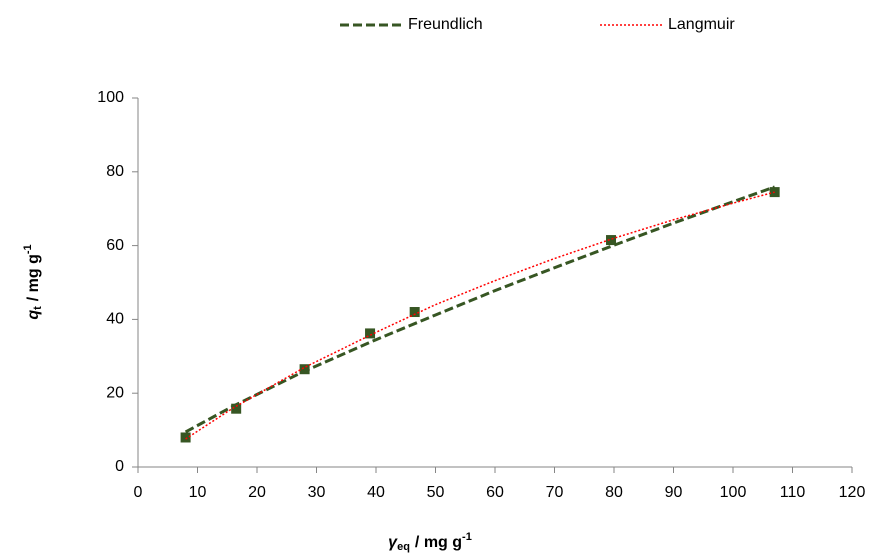 Image resolution: width=869 pixels, height=555 pixels. I want to click on x-tick-label: 100, so click(733, 492).